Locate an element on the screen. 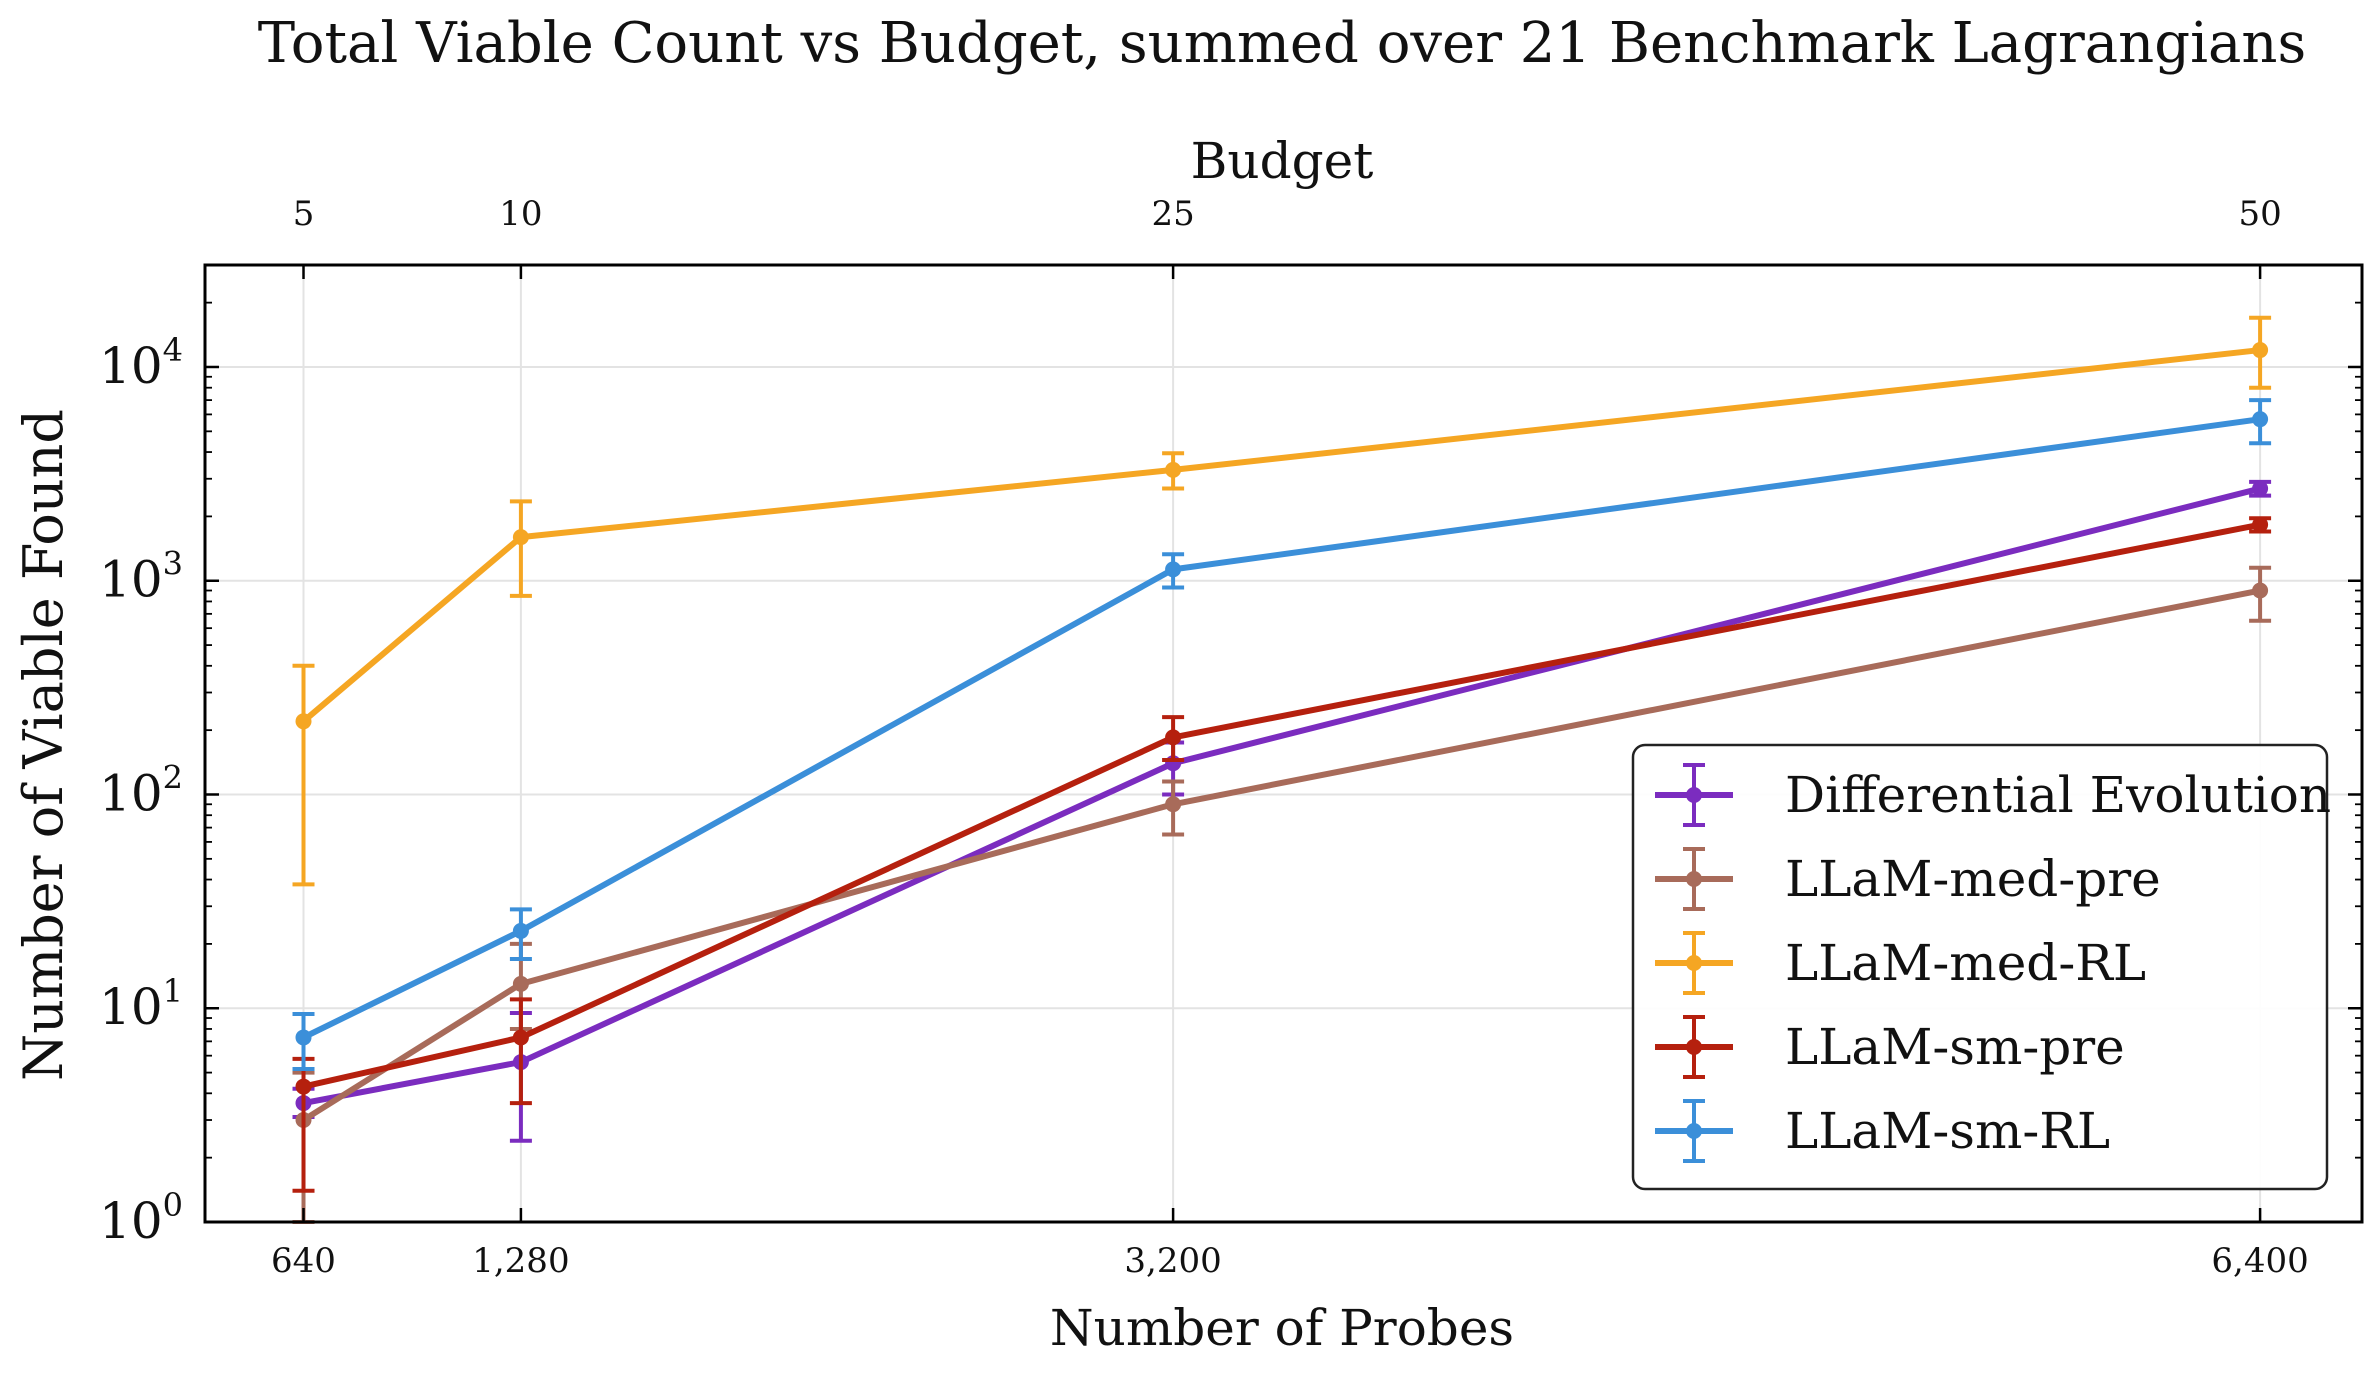 The width and height of the screenshot is (2380, 1380). legend-label: LLaM-med-pre is located at coordinates (1973, 879).